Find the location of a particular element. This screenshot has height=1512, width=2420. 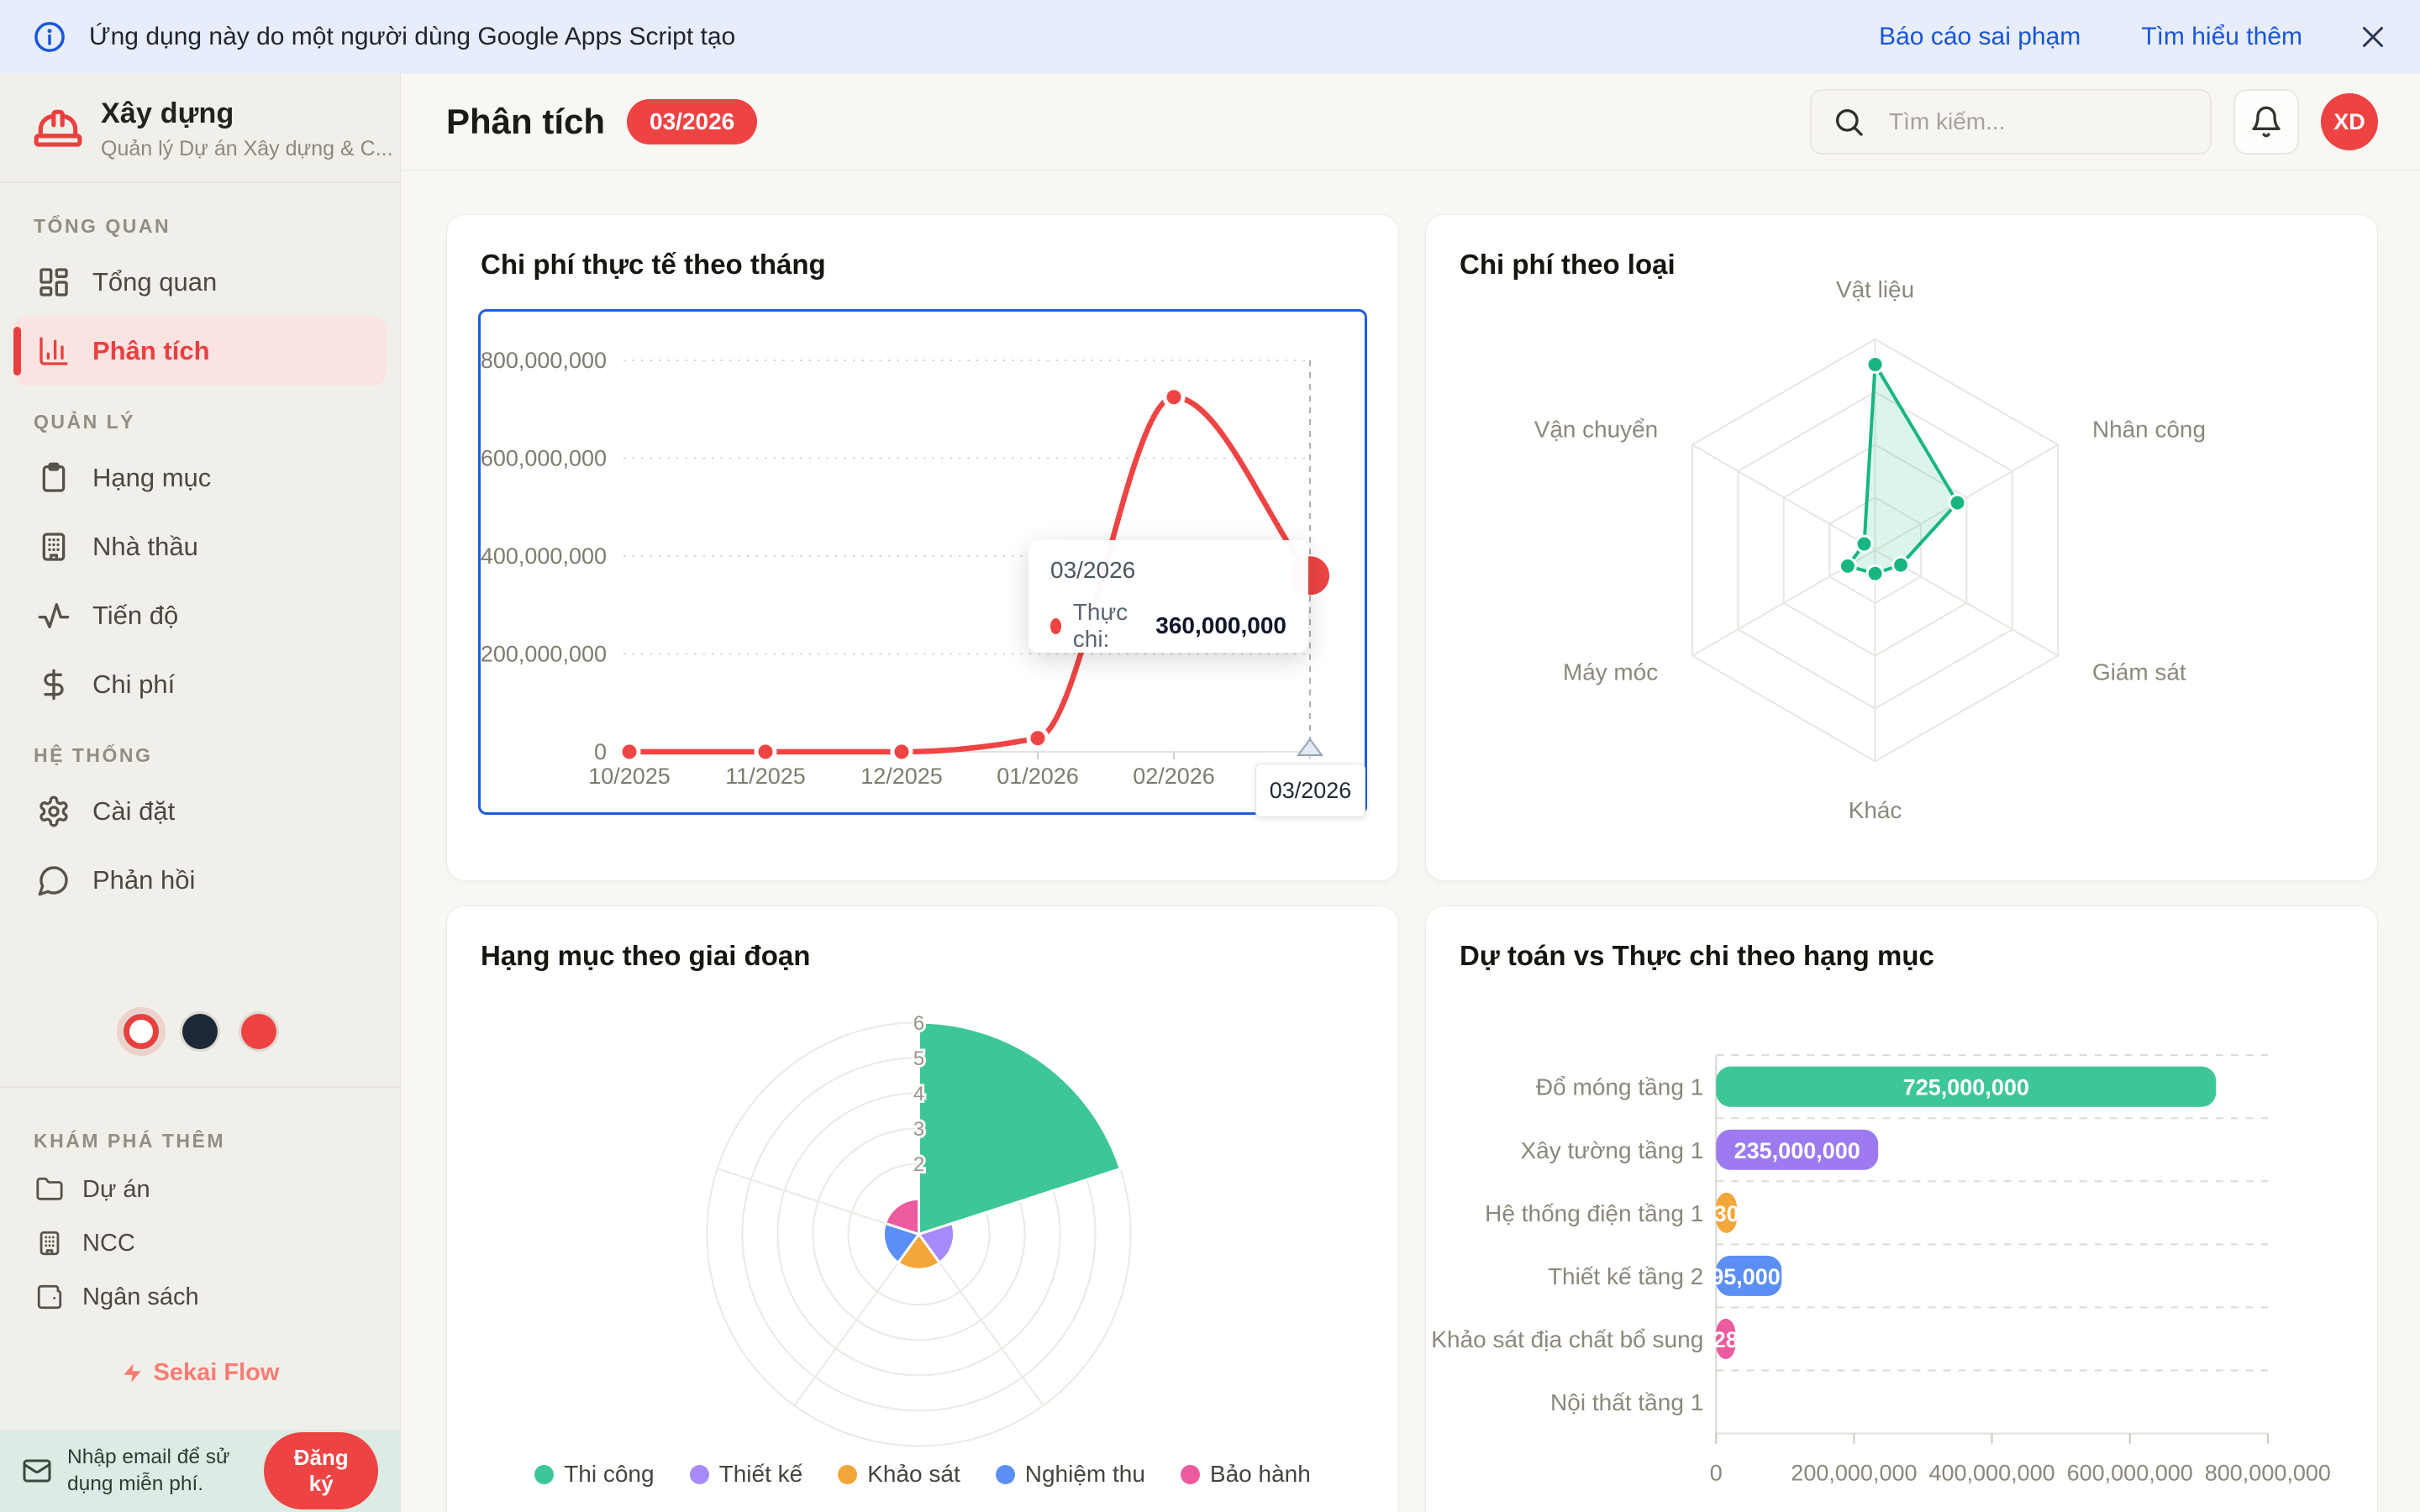

sidebar-item-chi-phi: Chi phí is located at coordinates (200, 684).